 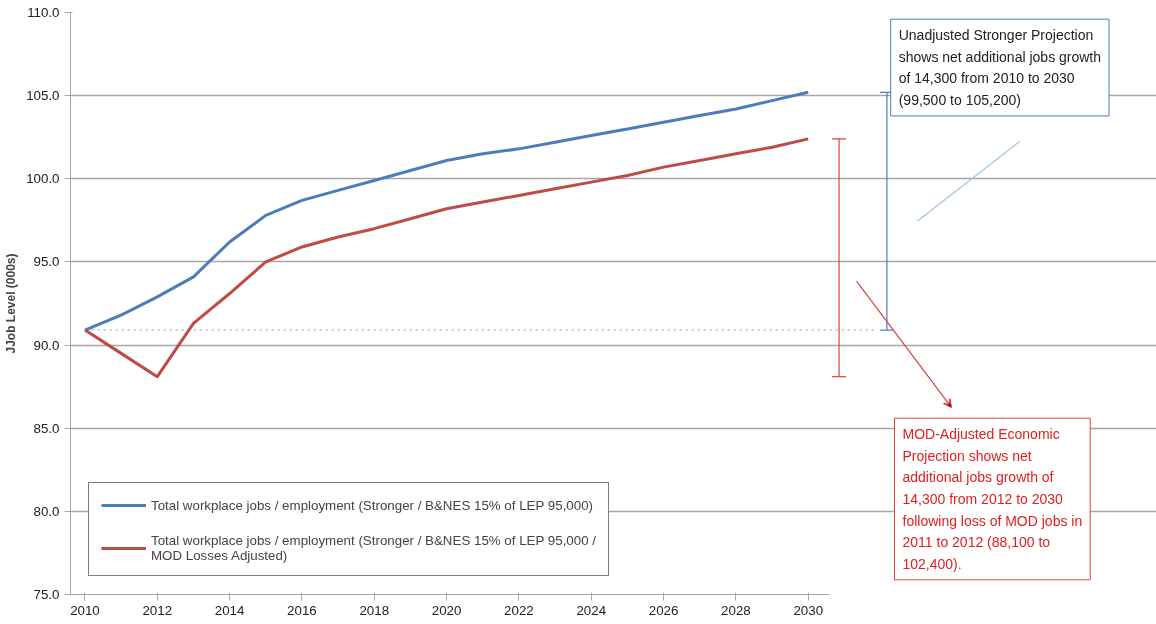 I want to click on legend-label: Total workplace jobs / employment (Stronger / B&NES 15% of LEP 95,000 / MOD Losses Adjusted), so click(x=373, y=548).